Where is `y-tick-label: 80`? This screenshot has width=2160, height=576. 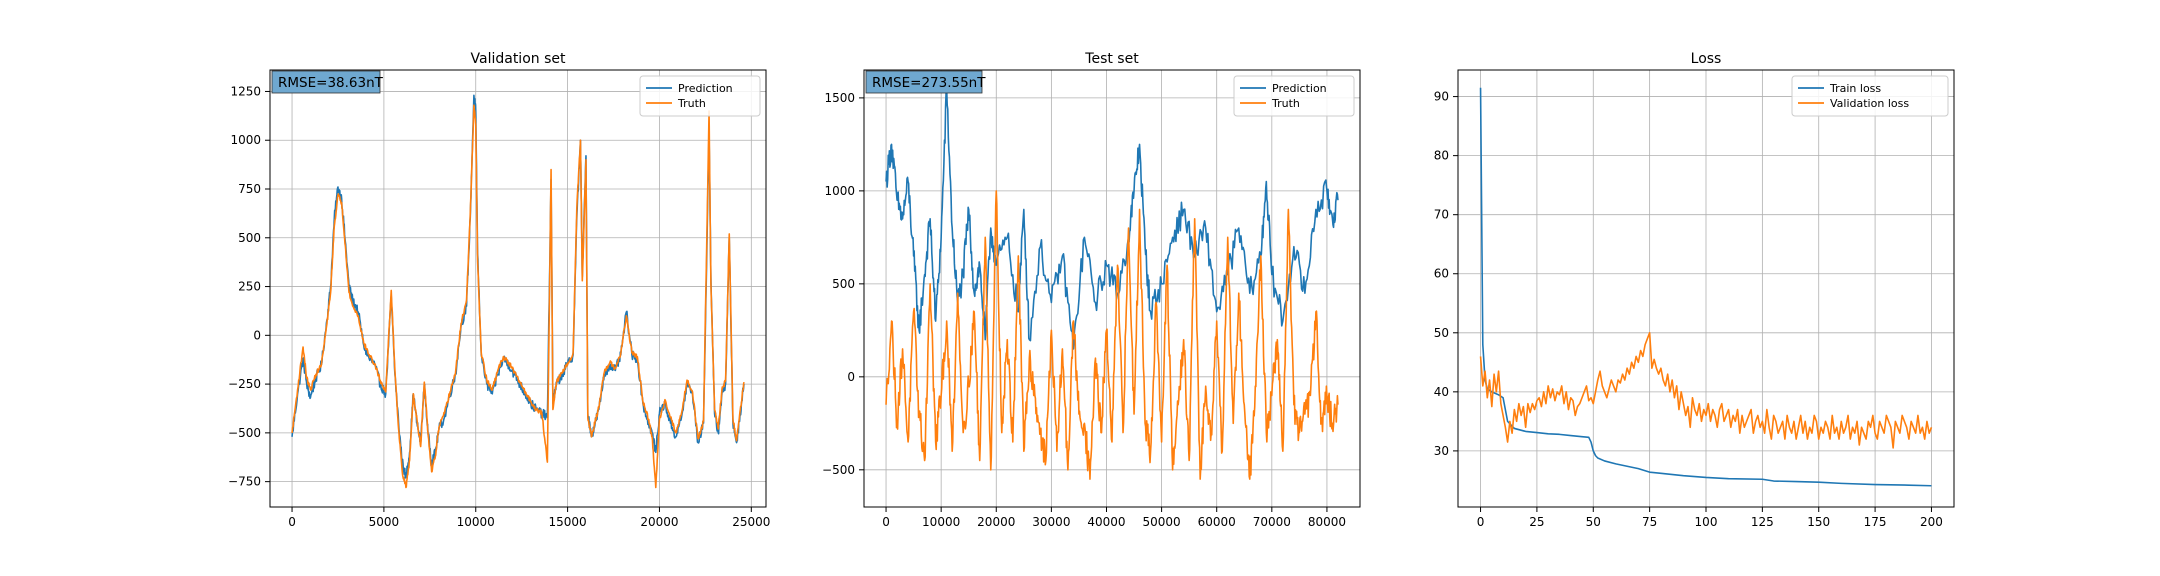
y-tick-label: 80 is located at coordinates (1441, 156).